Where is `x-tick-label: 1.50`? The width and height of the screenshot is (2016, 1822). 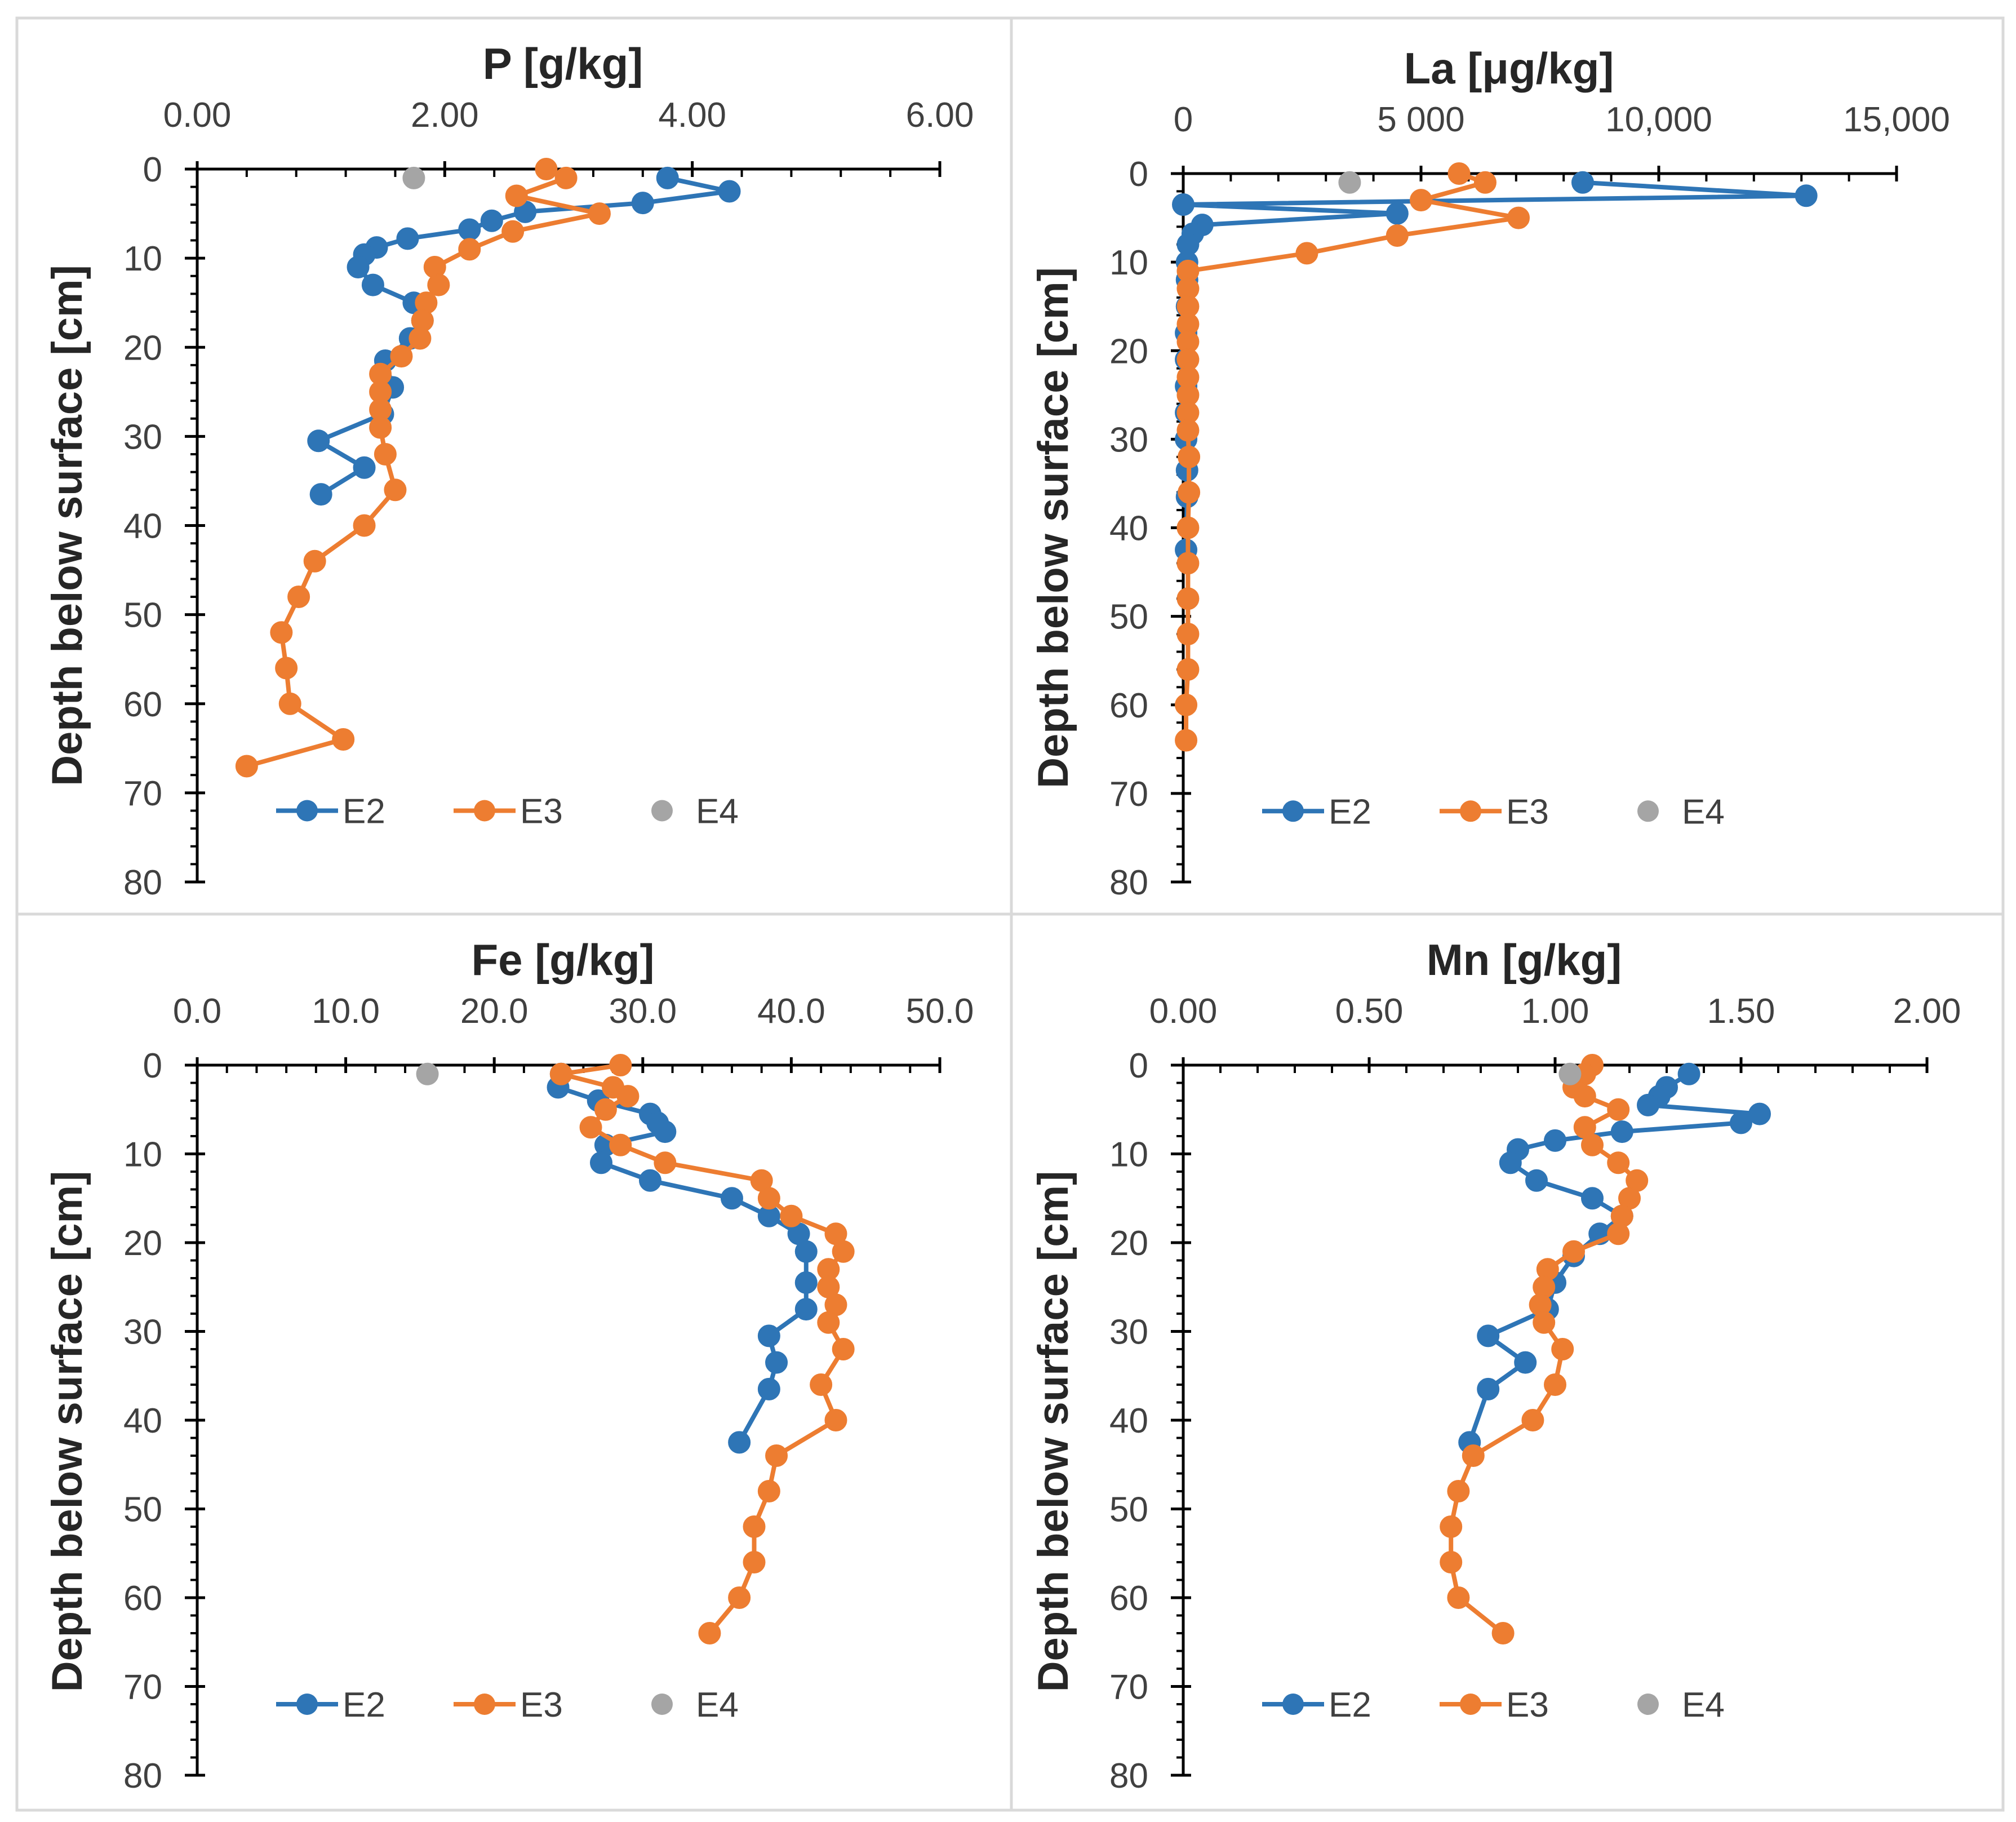 x-tick-label: 1.50 is located at coordinates (1741, 1012).